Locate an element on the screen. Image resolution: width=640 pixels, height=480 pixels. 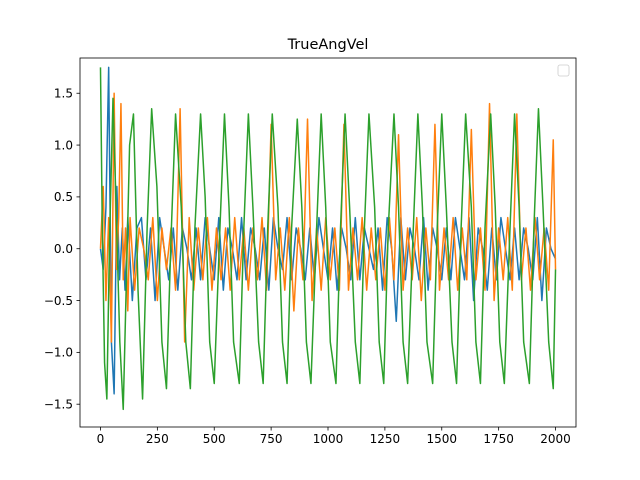
y-tick-label: −0.5 is located at coordinates (58, 301).